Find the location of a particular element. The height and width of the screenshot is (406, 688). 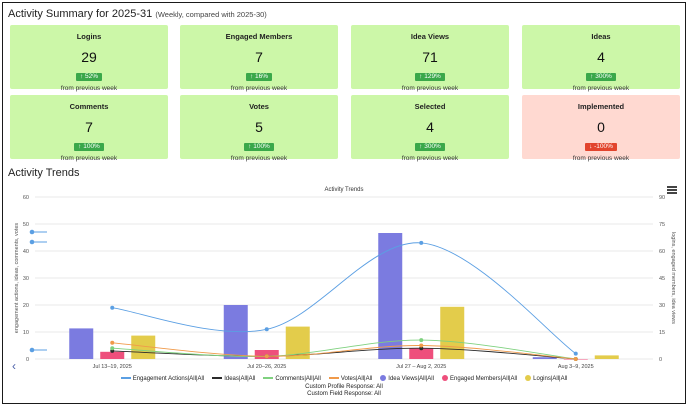

summary-title-text: Activity Summary for 2025-31 is located at coordinates (80, 14).